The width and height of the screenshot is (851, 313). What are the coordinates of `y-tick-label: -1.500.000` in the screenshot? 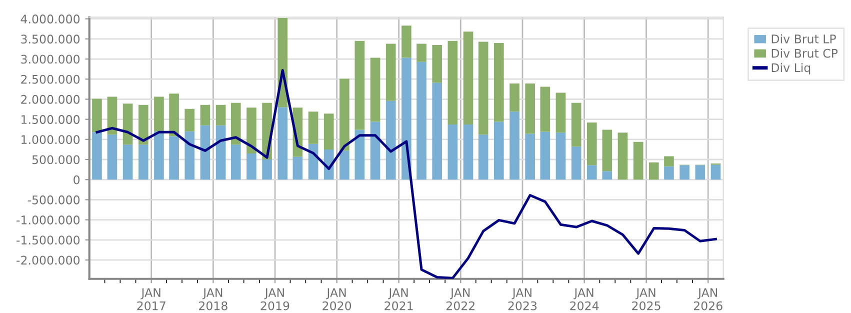 It's located at (48, 240).